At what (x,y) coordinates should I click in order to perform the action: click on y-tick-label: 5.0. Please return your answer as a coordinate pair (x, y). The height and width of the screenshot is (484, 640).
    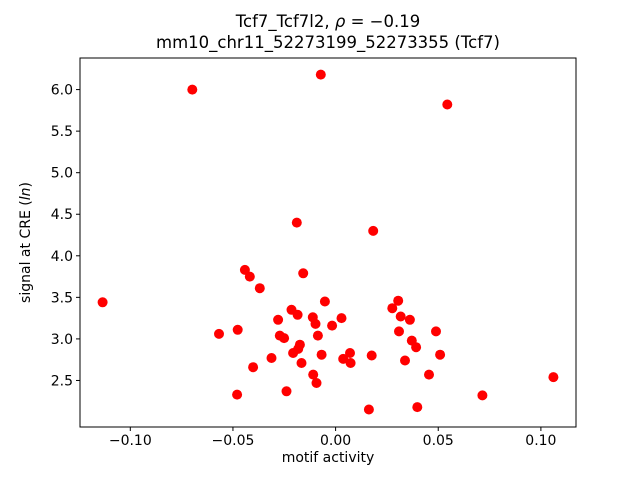
    Looking at the image, I should click on (62, 174).